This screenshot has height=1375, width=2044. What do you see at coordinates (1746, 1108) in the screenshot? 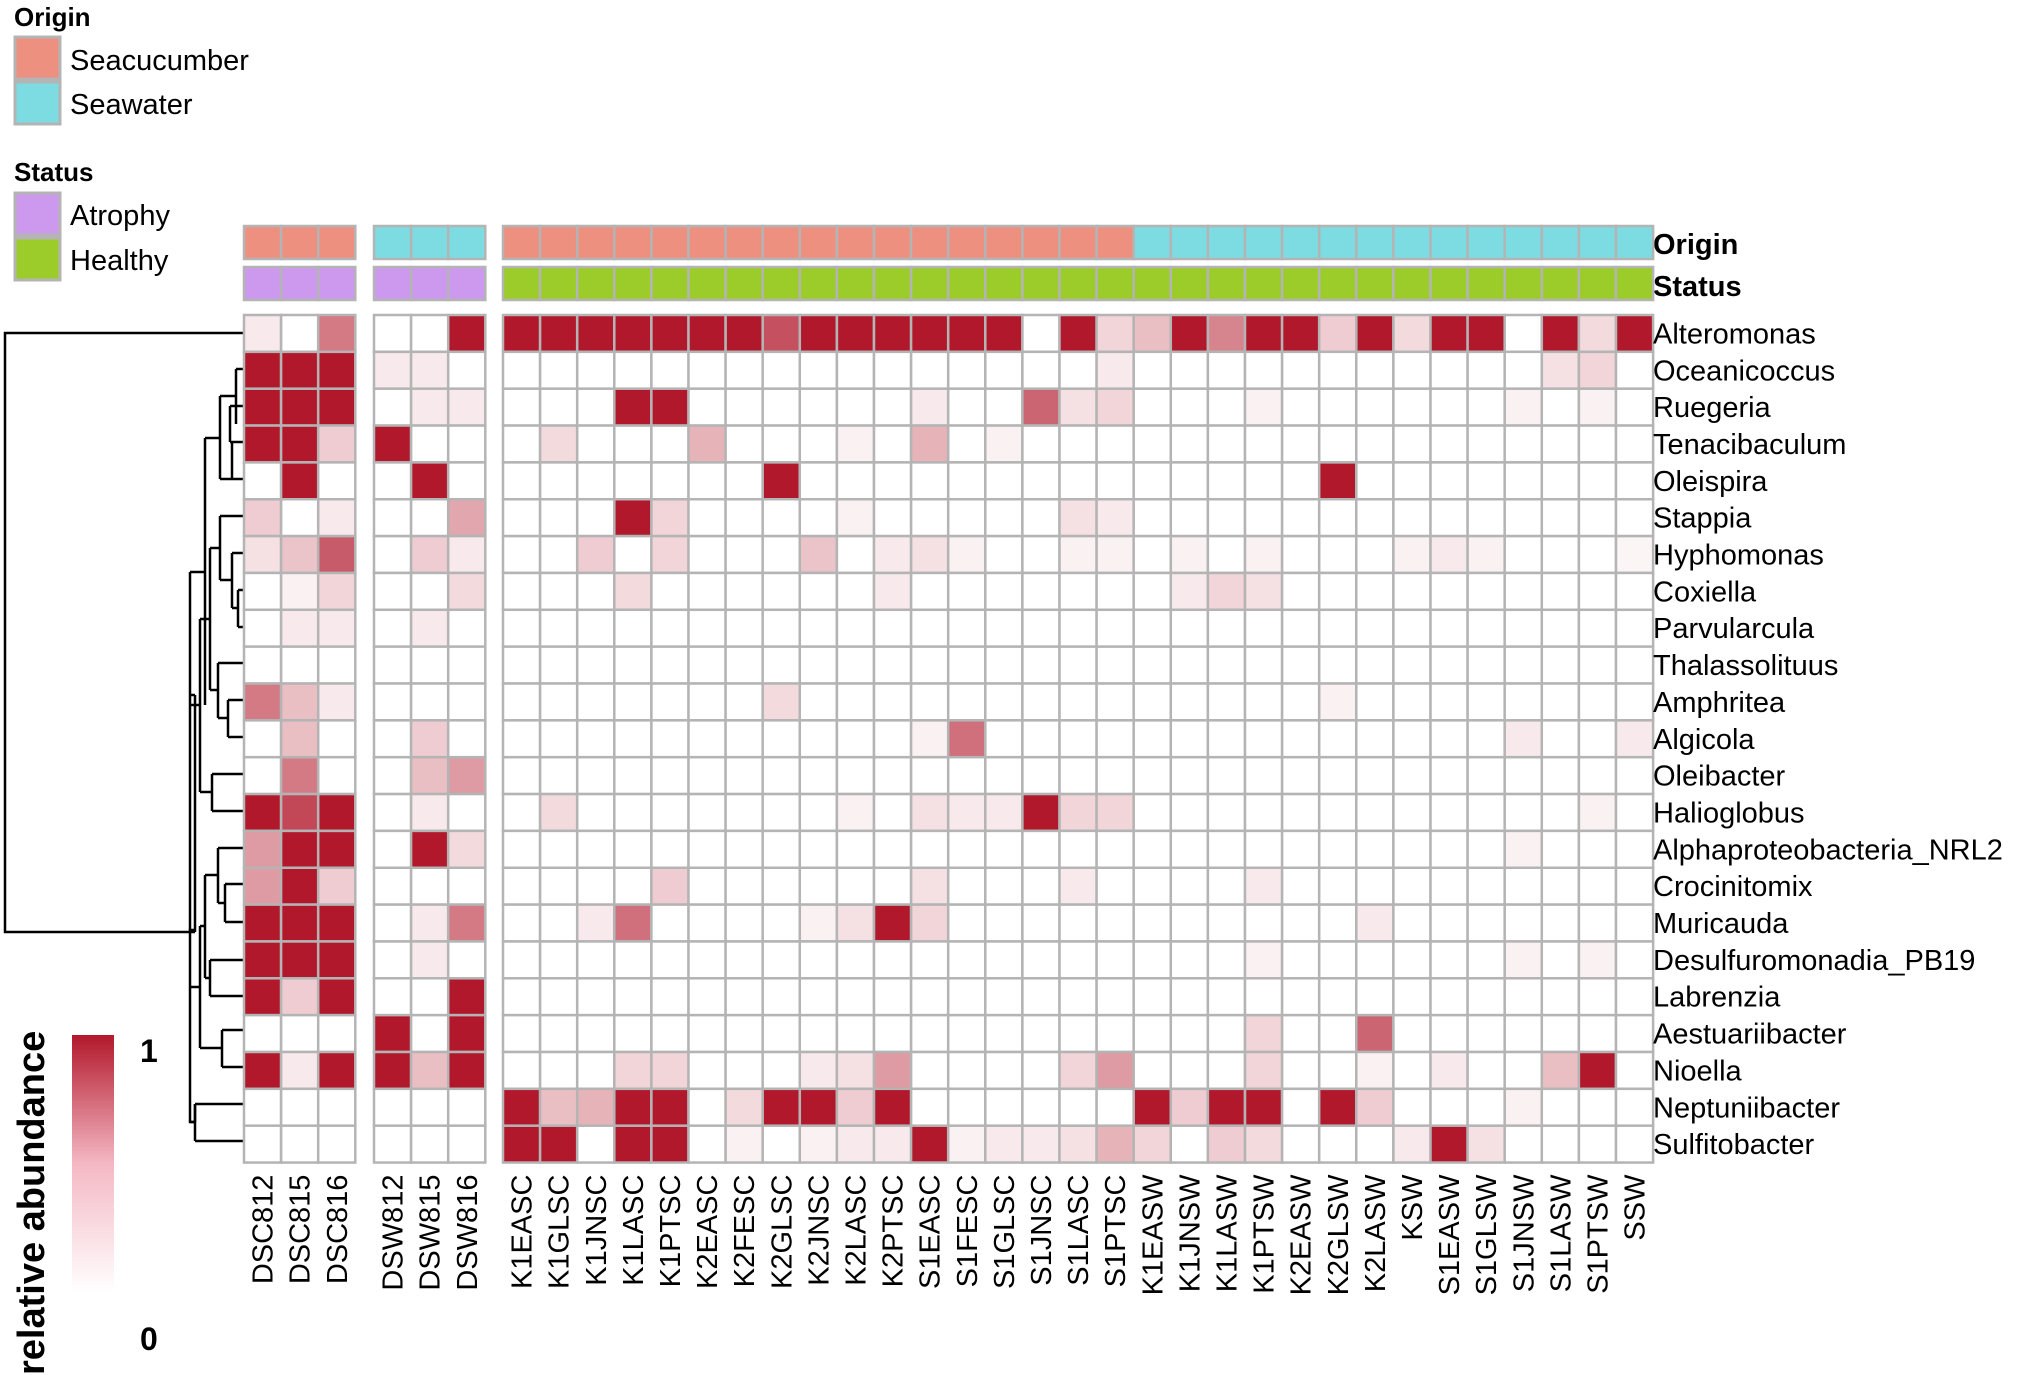
I see `row-label: Neptuniibacter` at bounding box center [1746, 1108].